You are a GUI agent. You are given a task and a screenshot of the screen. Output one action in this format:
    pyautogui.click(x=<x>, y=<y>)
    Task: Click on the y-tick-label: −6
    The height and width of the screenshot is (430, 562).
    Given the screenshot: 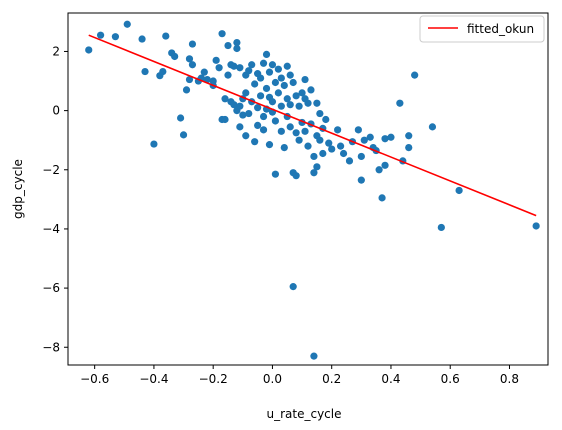 What is the action you would take?
    pyautogui.click(x=51, y=288)
    